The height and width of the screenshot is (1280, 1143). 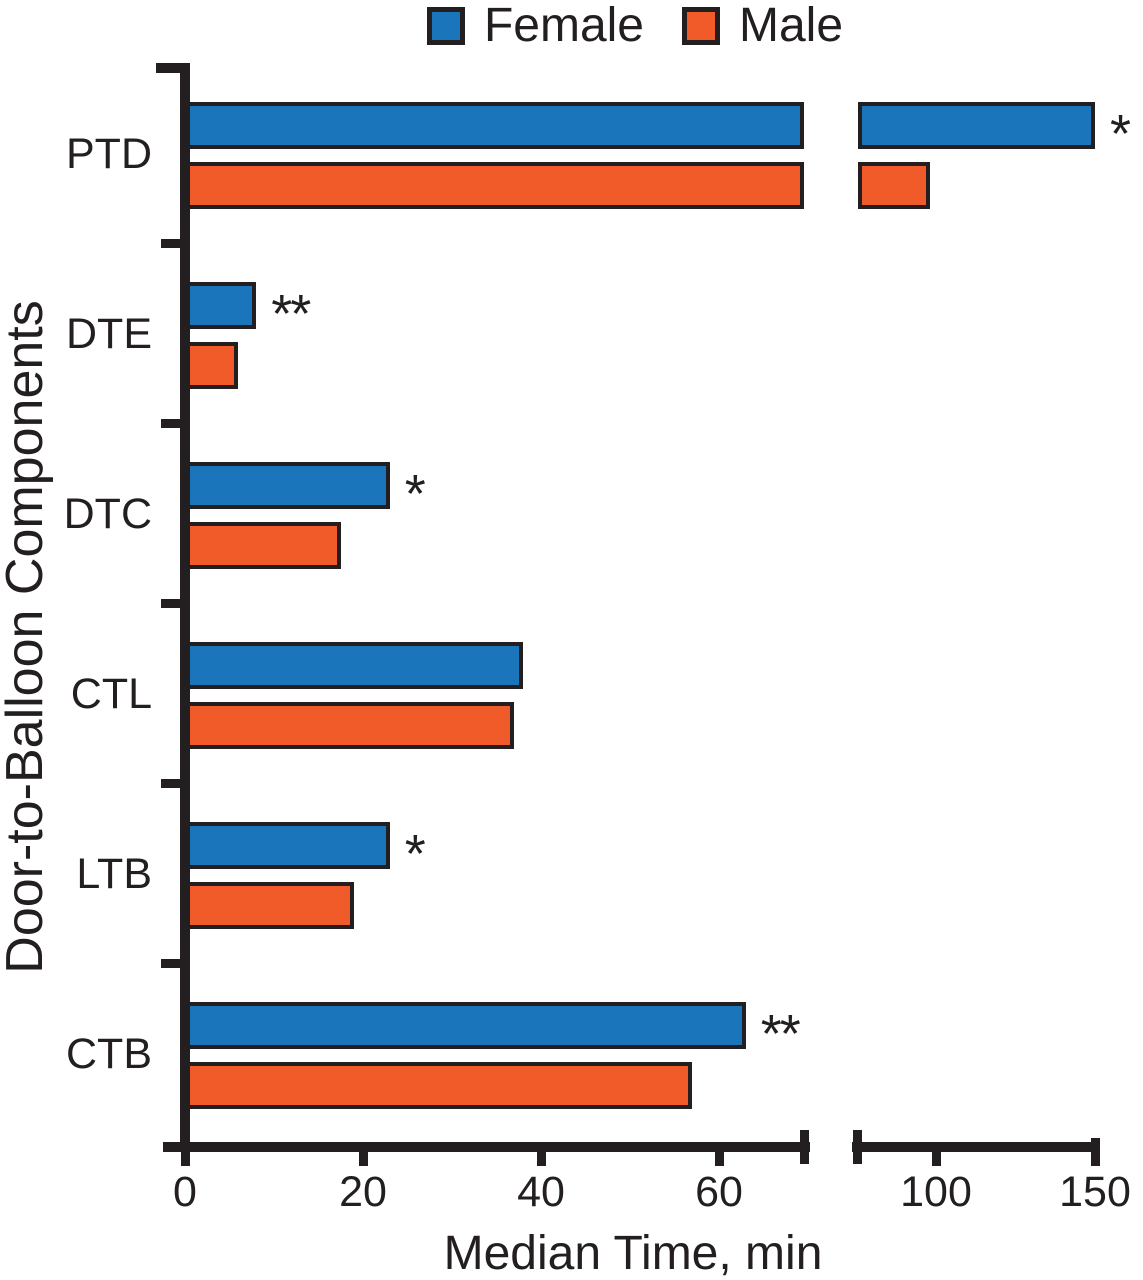 What do you see at coordinates (363, 1192) in the screenshot?
I see `x-axis-tick-label: 20` at bounding box center [363, 1192].